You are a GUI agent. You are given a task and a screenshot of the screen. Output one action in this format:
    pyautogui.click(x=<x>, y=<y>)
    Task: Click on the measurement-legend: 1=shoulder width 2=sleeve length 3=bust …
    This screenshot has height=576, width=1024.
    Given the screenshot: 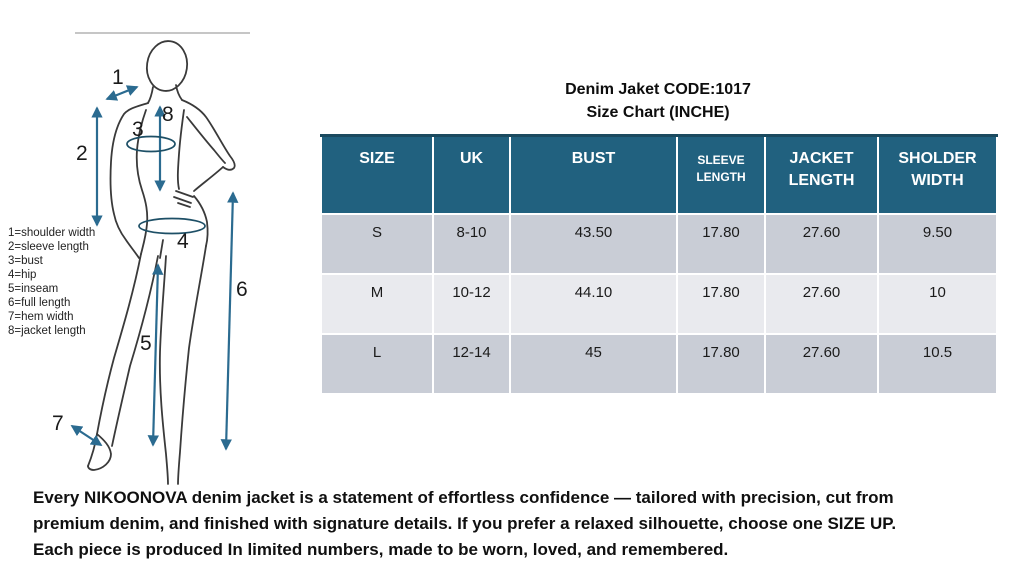 What is the action you would take?
    pyautogui.click(x=53, y=282)
    